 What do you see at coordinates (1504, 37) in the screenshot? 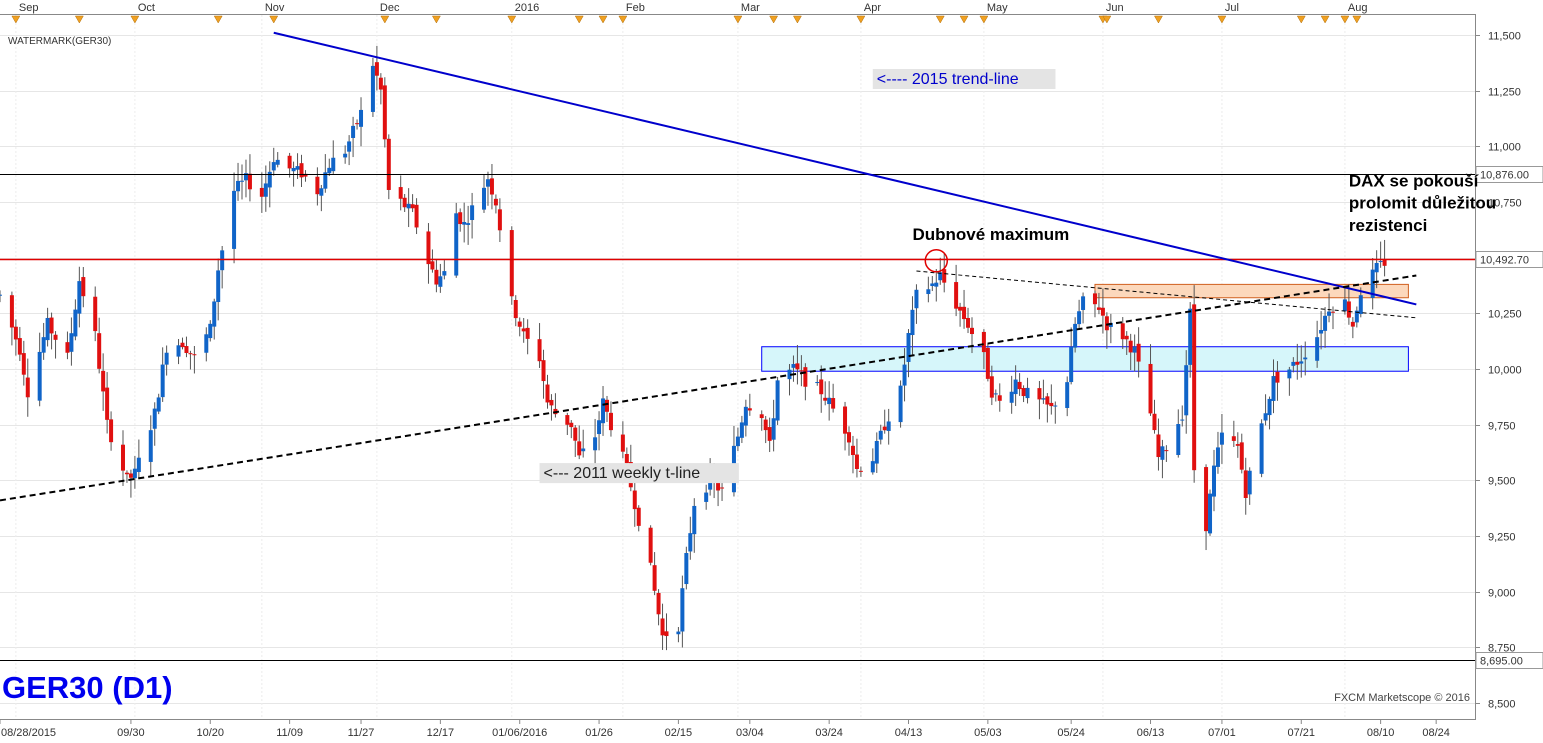
I see `y-tick-label: 11,500` at bounding box center [1504, 37].